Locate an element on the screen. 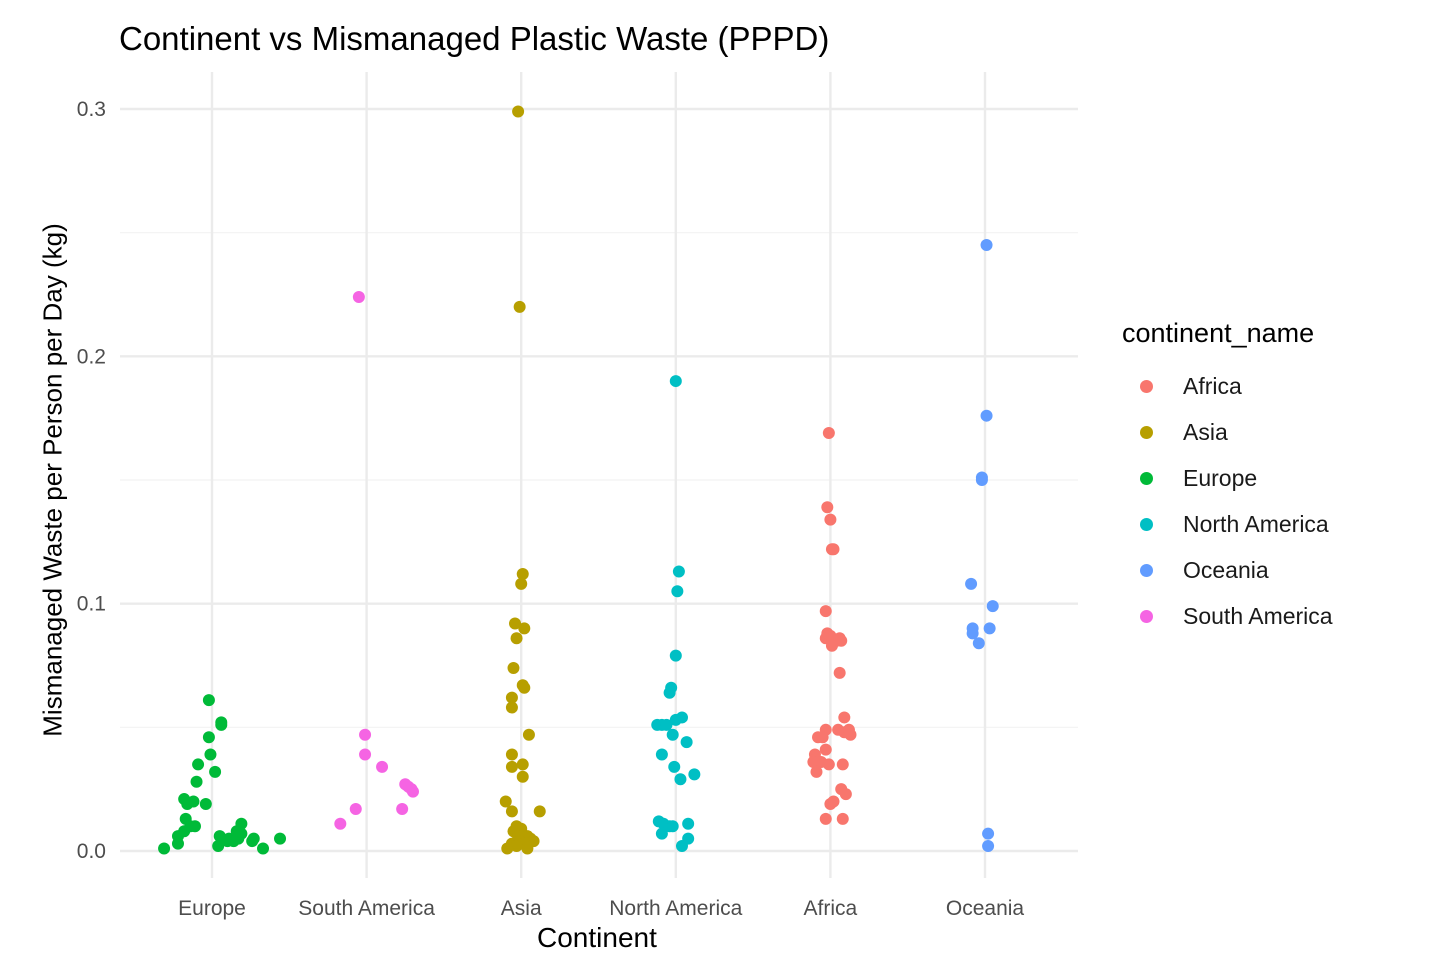 This screenshot has height=974, width=1443. legend-label: South America is located at coordinates (1258, 615).